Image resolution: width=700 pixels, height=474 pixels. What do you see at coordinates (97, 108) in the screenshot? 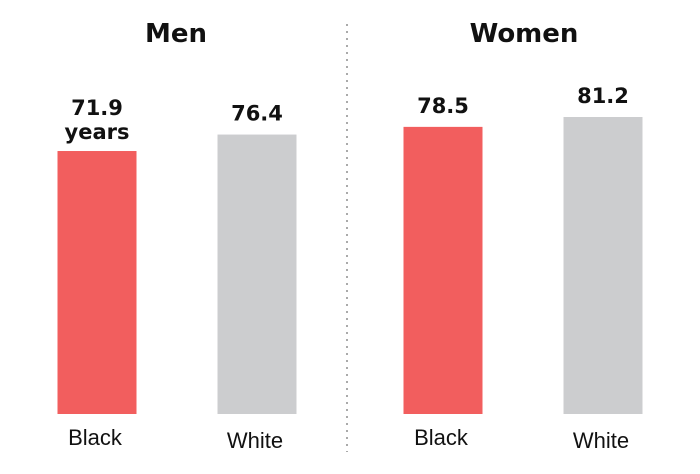
I see `men-value-label-black: 71.9` at bounding box center [97, 108].